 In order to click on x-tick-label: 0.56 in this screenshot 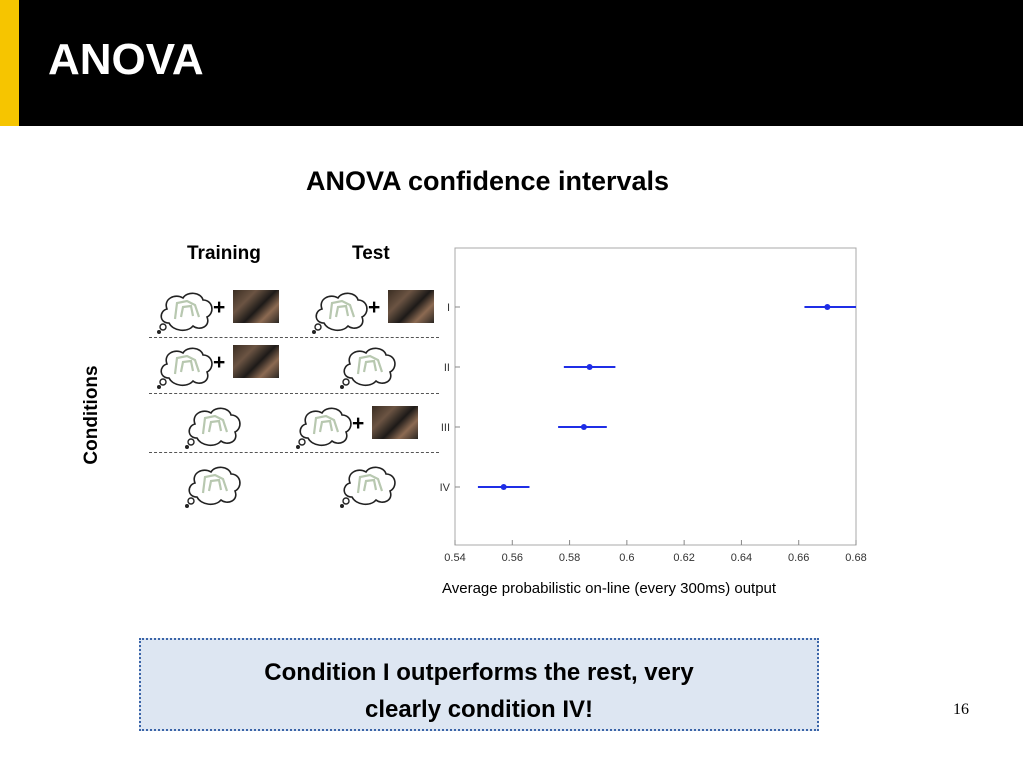, I will do `click(512, 558)`.